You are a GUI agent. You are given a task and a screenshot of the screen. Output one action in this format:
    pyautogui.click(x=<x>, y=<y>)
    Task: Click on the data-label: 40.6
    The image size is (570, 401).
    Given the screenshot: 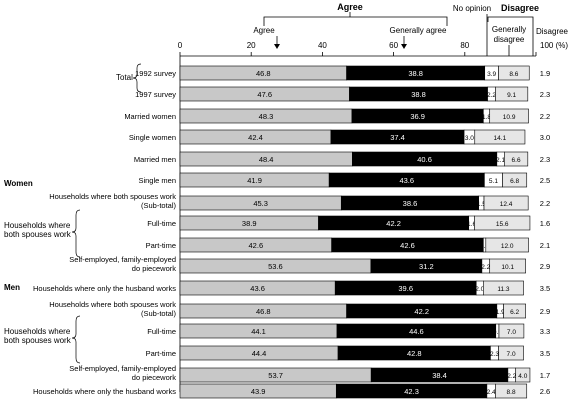 What is the action you would take?
    pyautogui.click(x=424, y=159)
    